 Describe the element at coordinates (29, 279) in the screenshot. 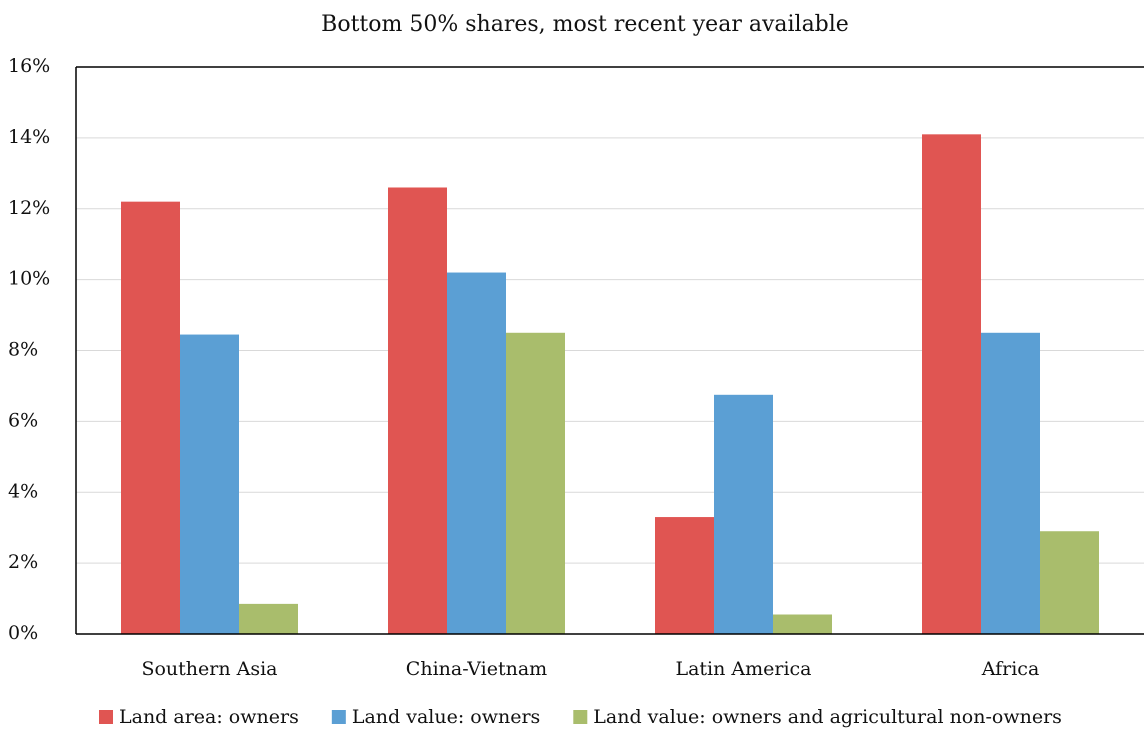

I see `y-tick-label: 10%` at that location.